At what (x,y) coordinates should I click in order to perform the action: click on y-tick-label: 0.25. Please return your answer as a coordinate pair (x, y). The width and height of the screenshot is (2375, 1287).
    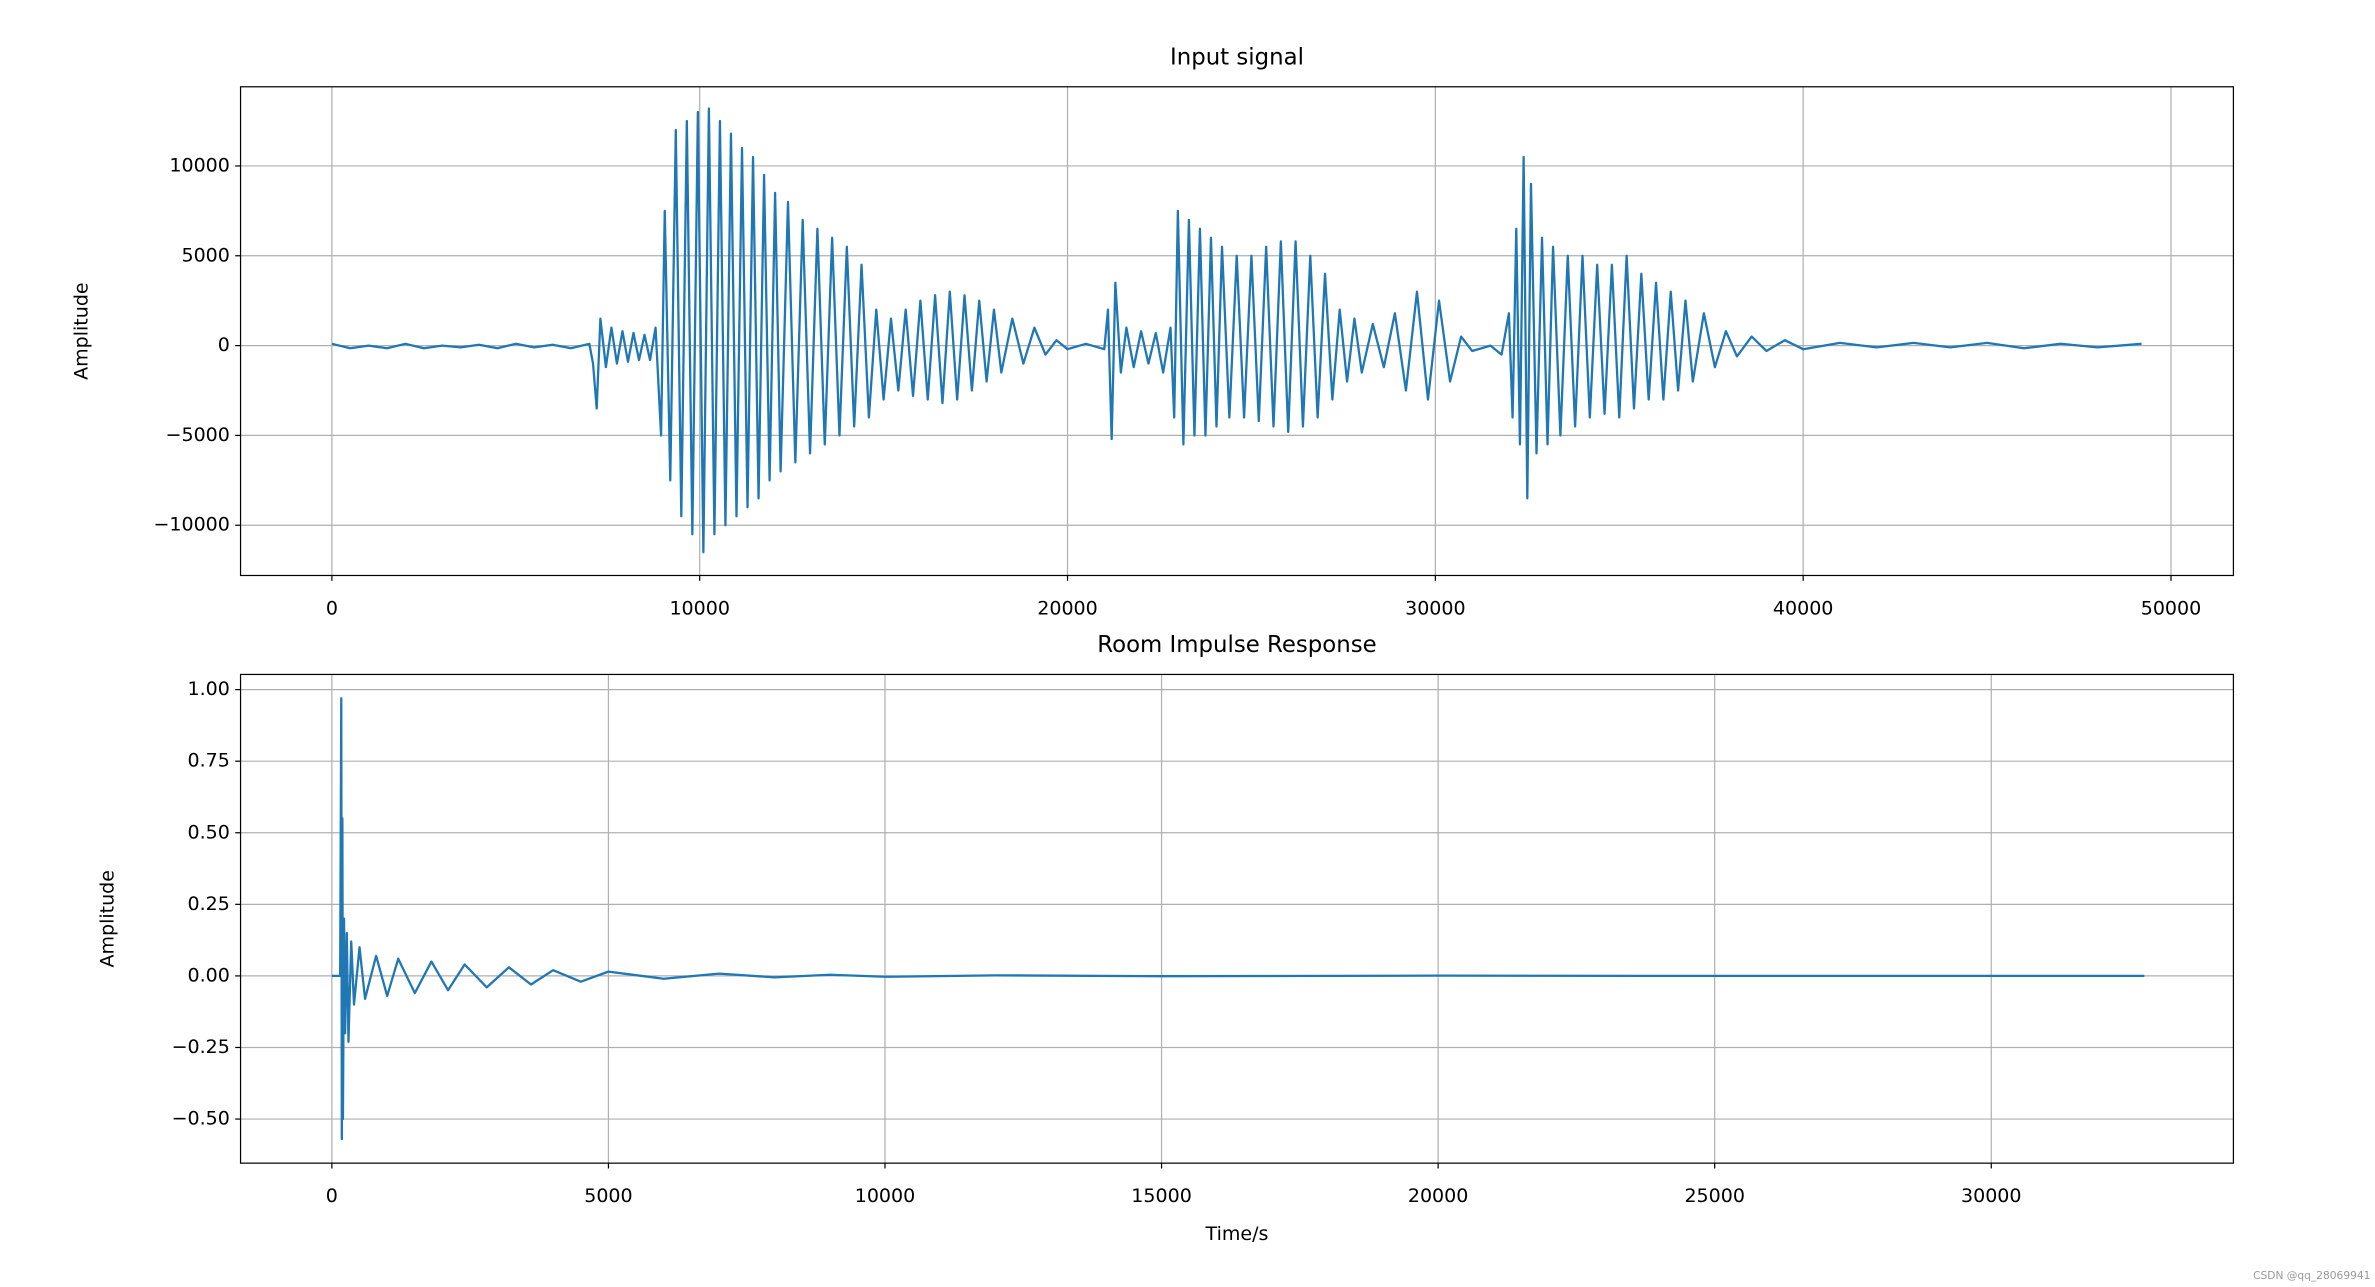
    Looking at the image, I should click on (209, 904).